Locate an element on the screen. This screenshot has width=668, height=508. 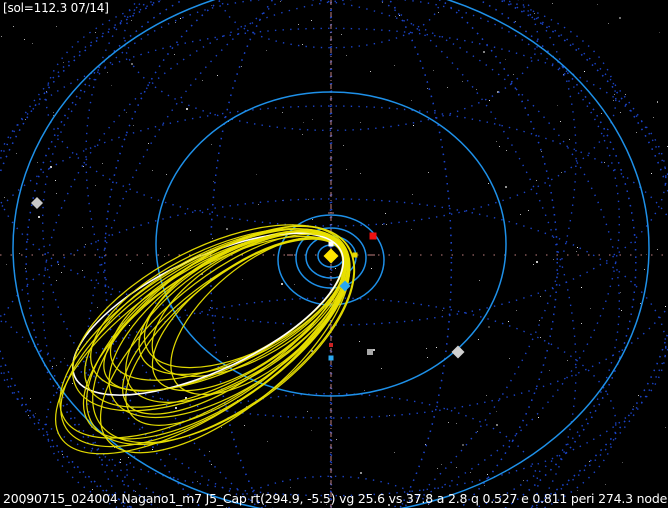
meteoroid-orbit is located at coordinates (242, 304).